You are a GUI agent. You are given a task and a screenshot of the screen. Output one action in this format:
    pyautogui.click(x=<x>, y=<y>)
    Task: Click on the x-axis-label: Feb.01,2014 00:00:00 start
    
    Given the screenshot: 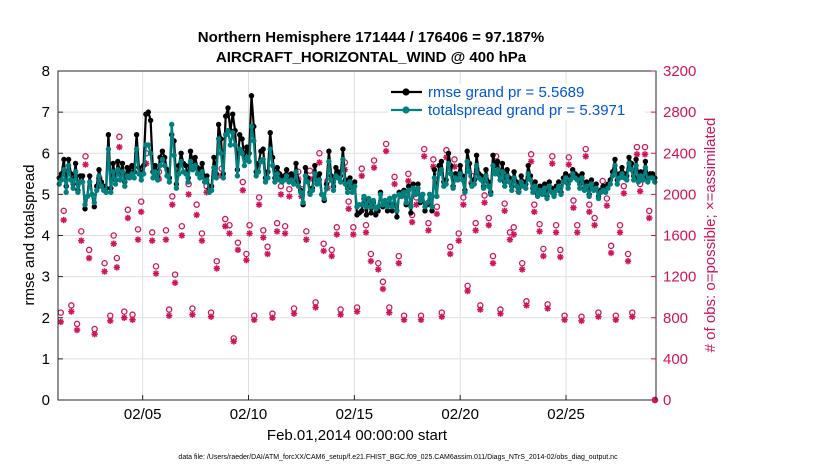 What is the action you would take?
    pyautogui.click(x=357, y=435)
    